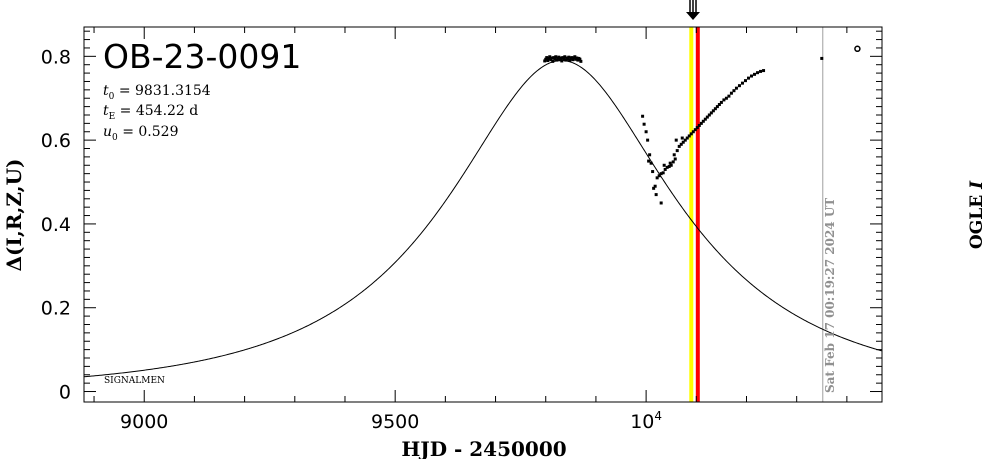 Image resolution: width=986 pixels, height=459 pixels. I want to click on x-tick-label: 104, so click(646, 421).